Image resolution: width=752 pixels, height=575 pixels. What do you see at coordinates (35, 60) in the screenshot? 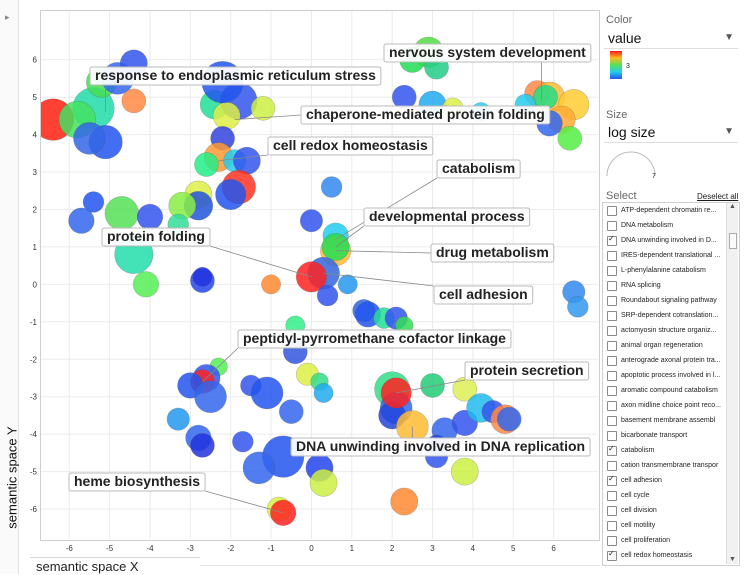
I see `y-tick-label: 6` at bounding box center [35, 60].